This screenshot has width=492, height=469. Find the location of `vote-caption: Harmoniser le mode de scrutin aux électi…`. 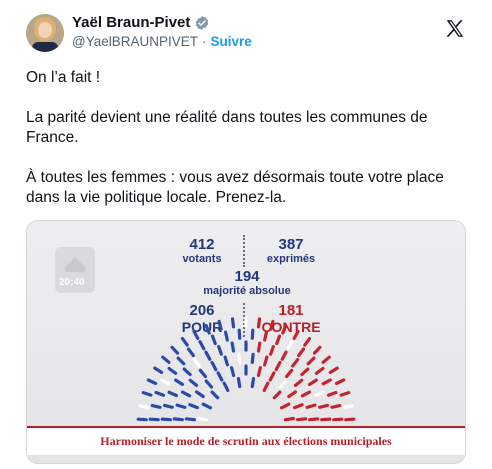

vote-caption: Harmoniser le mode de scrutin aux électi… is located at coordinates (246, 440).